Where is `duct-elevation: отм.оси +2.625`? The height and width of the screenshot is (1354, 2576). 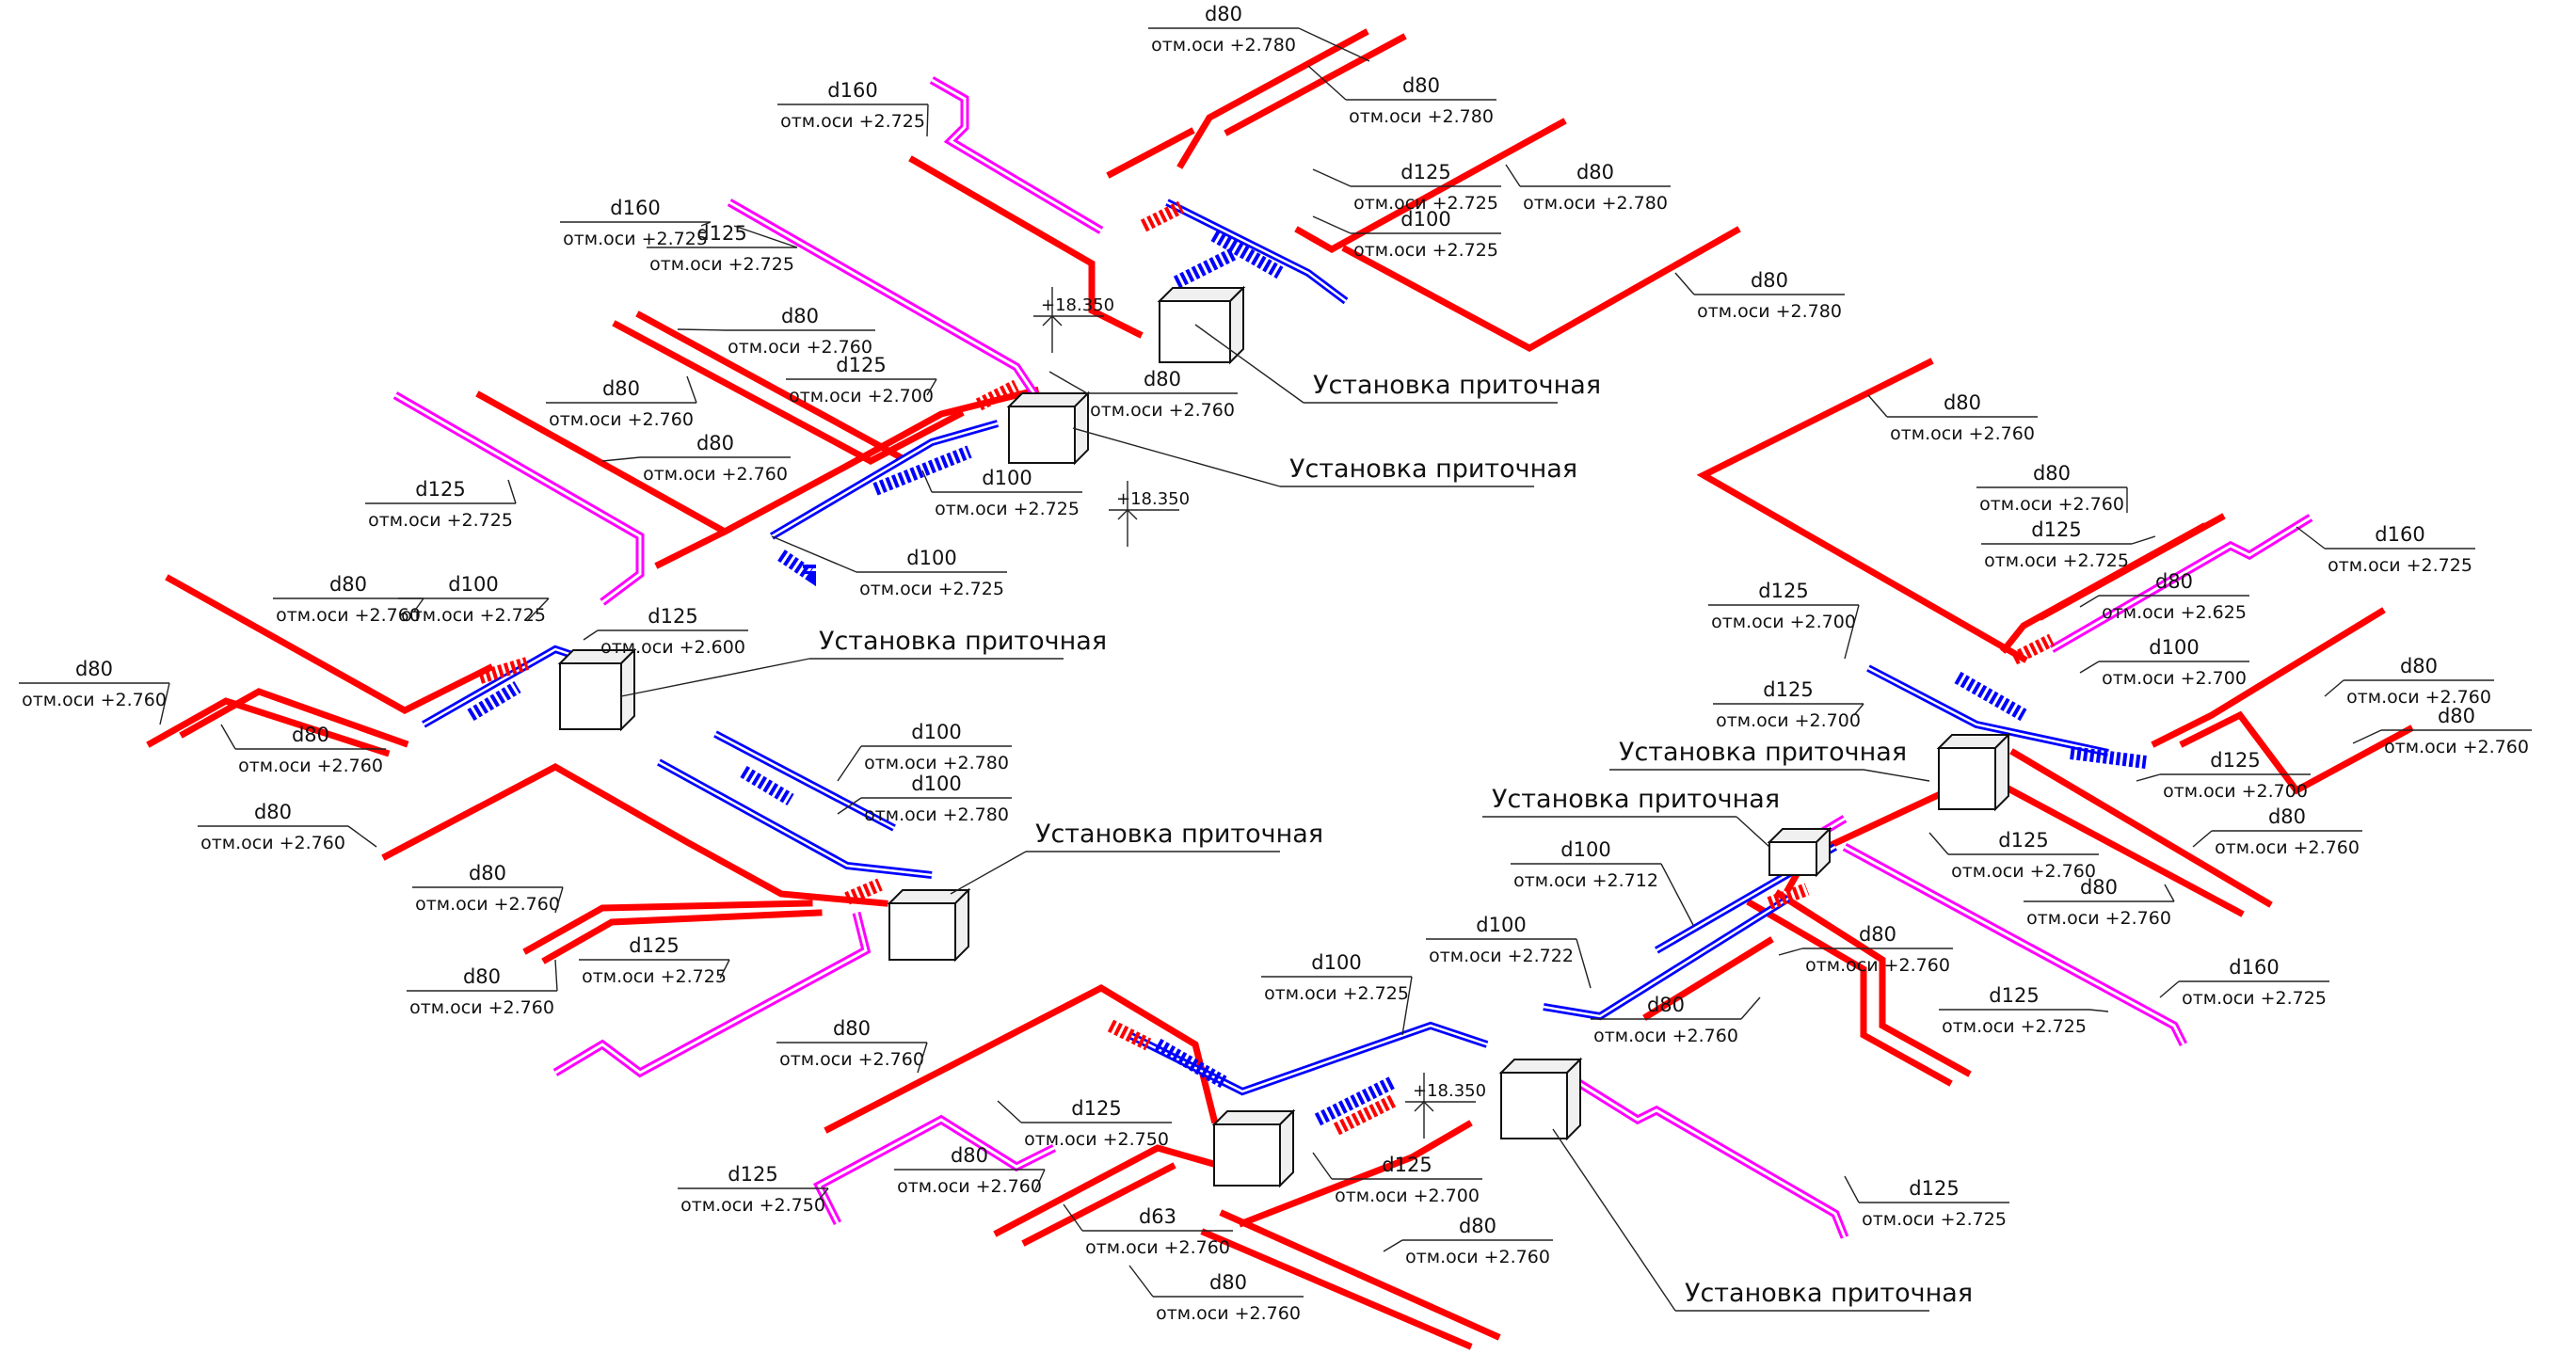
duct-elevation: отм.оси +2.625 is located at coordinates (2174, 612).